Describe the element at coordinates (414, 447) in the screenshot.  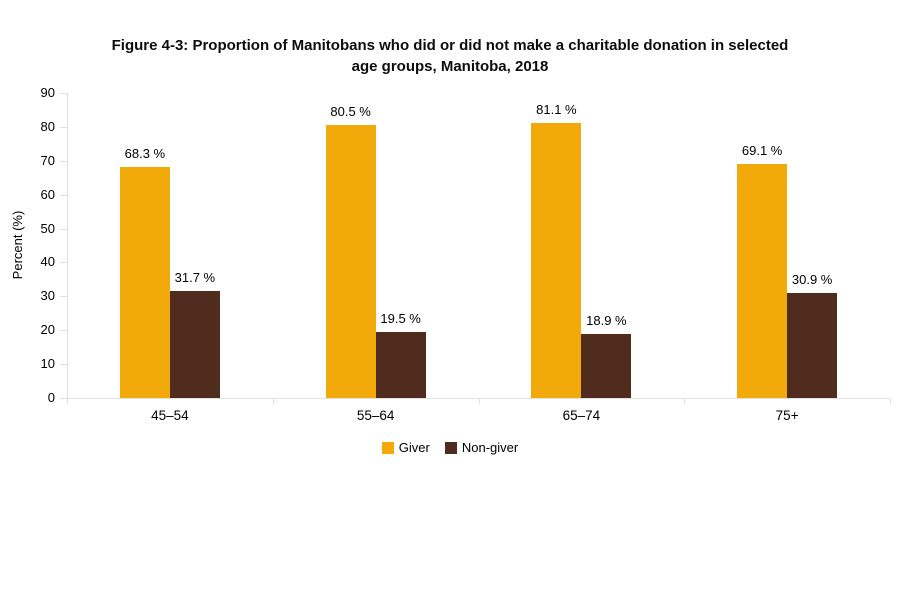
I see `legend-label: Giver` at that location.